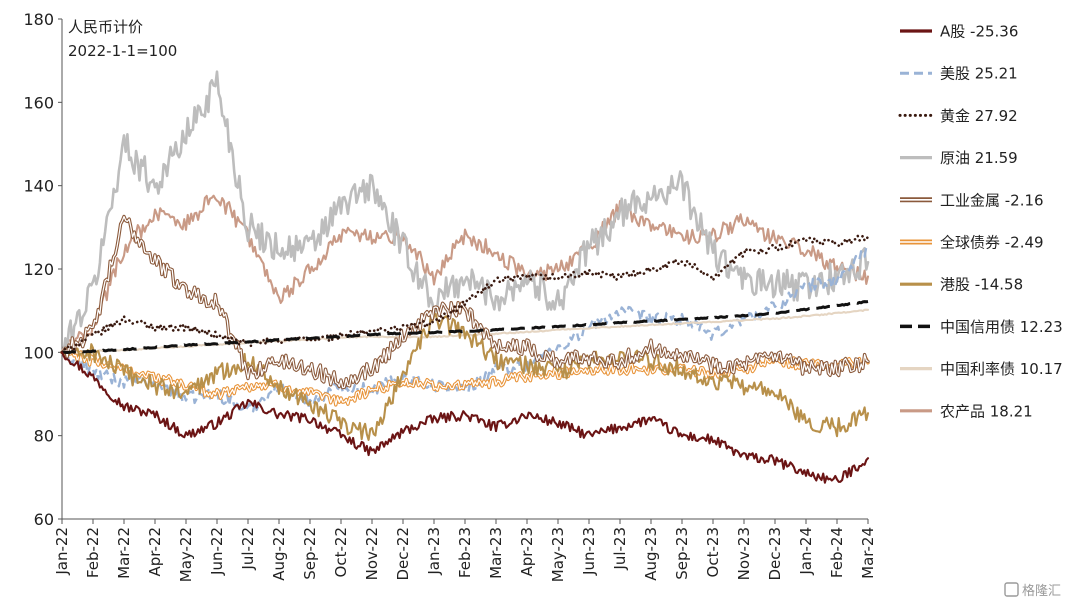 The width and height of the screenshot is (1080, 606). Describe the element at coordinates (992, 200) in the screenshot. I see `legend-label: 工业金属 -2.16` at that location.